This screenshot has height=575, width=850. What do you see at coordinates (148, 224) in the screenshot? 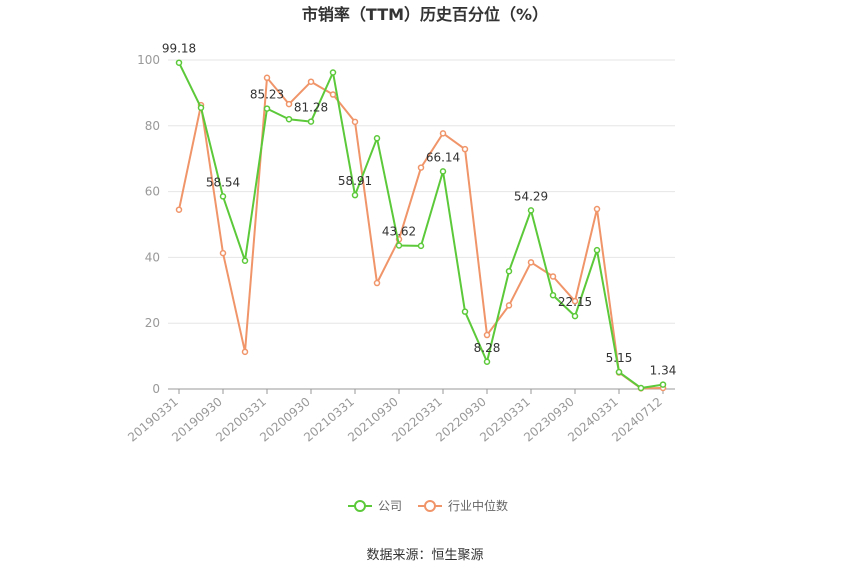
I see `y-axis: 0 20 40 60 80 100` at bounding box center [148, 224].